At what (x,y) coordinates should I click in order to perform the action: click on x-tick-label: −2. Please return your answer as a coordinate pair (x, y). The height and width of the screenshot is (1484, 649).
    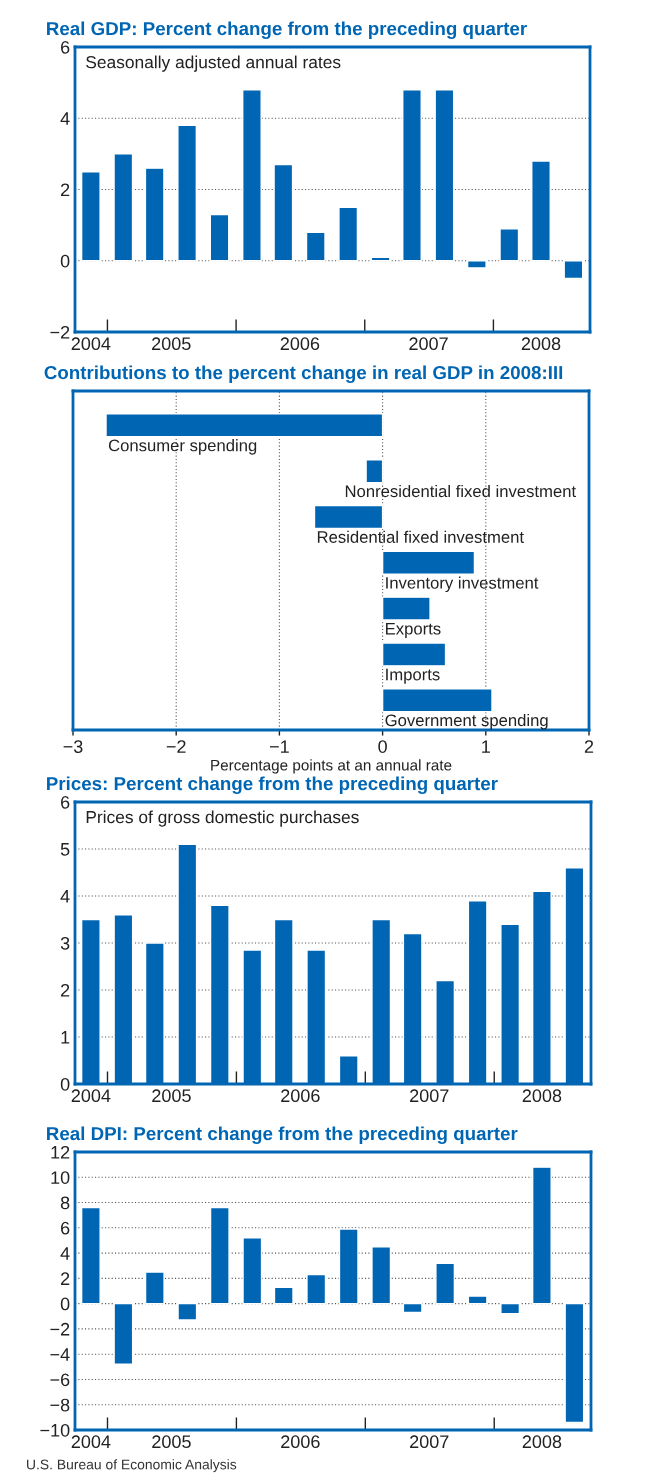
    Looking at the image, I should click on (176, 746).